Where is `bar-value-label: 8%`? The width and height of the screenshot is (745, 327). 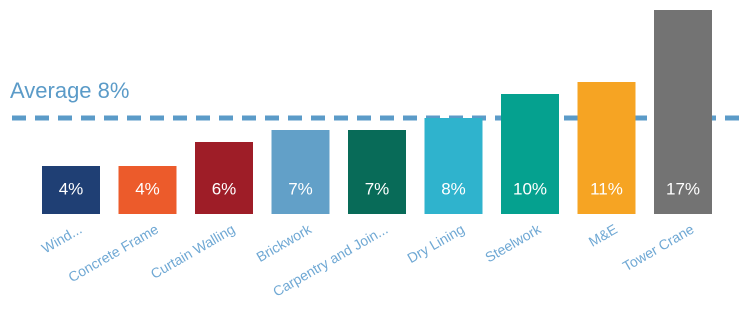
bar-value-label: 8% is located at coordinates (453, 188).